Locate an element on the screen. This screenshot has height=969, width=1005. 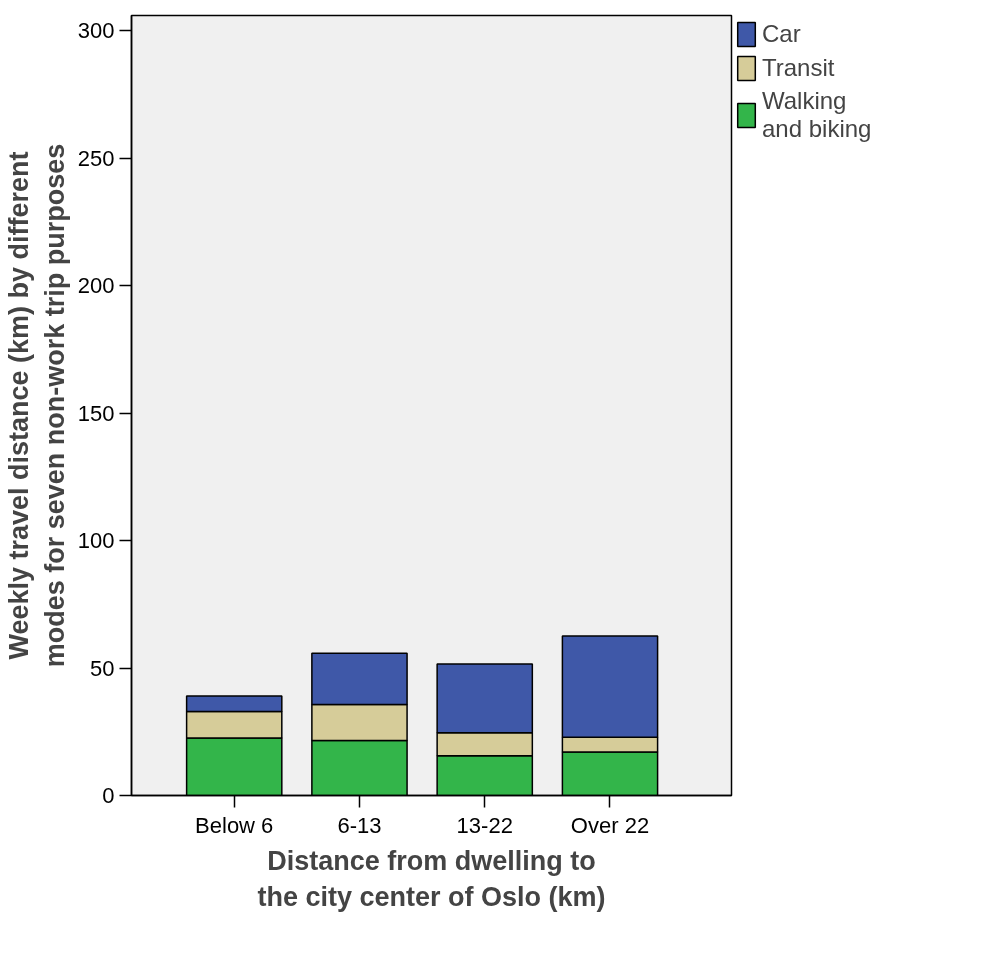
y-axis-title: Weekly travel distance (km) by different modes for seven non-work trip purposes is located at coordinates (36, 405).